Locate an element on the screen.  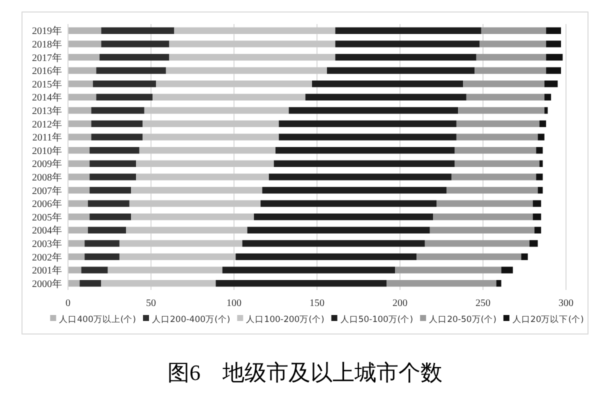
y-tick-label: 2018年 is located at coordinates (47, 44).